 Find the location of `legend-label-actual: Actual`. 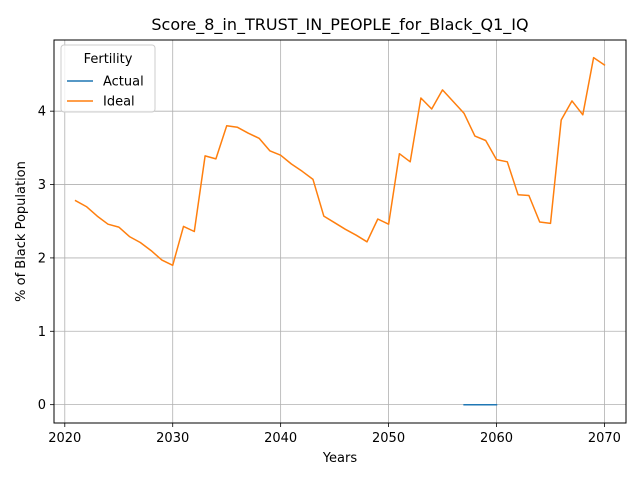

legend-label-actual: Actual is located at coordinates (123, 82).